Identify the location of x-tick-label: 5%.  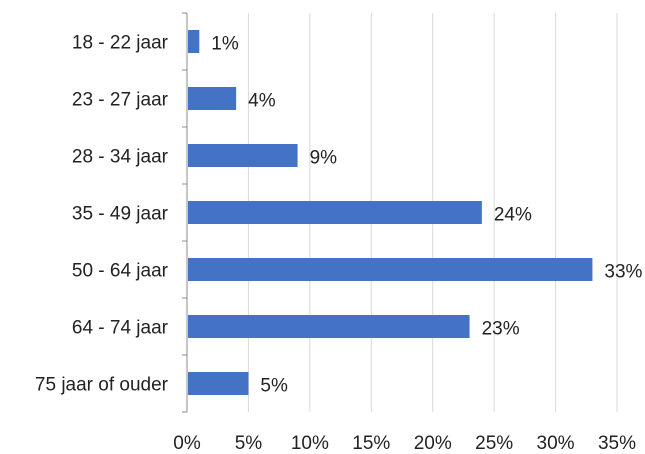
(249, 443).